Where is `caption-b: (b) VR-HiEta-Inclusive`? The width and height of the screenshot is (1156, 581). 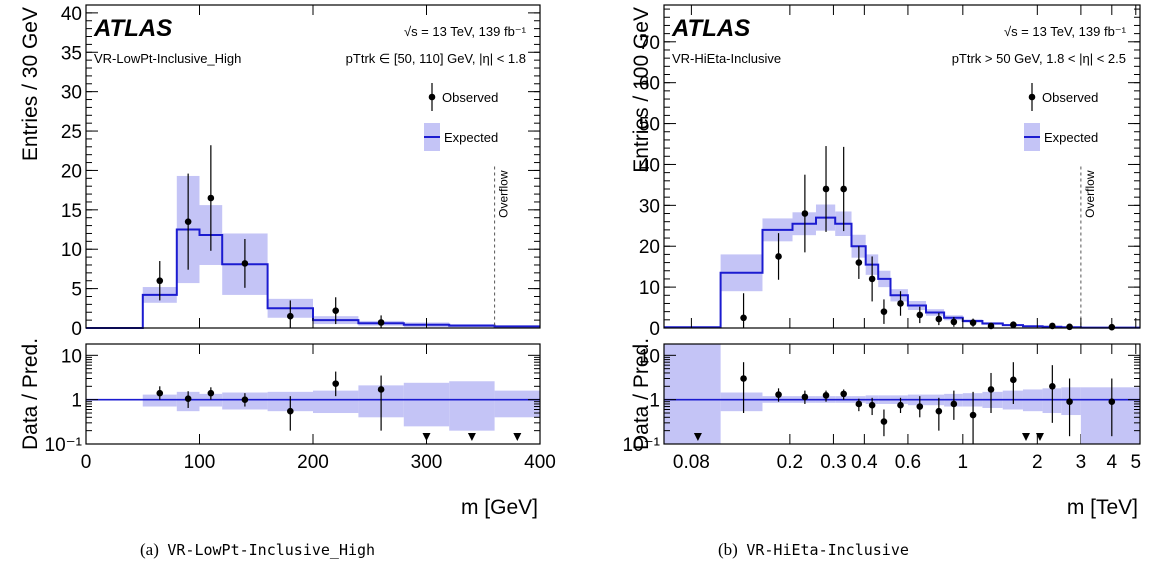
caption-b: (b) VR-HiEta-Inclusive is located at coordinates (813, 550).